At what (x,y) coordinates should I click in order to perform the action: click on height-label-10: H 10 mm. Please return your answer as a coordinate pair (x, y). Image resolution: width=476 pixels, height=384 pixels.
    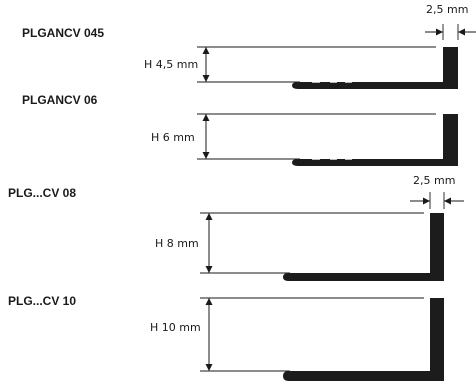
    Looking at the image, I should click on (175, 327).